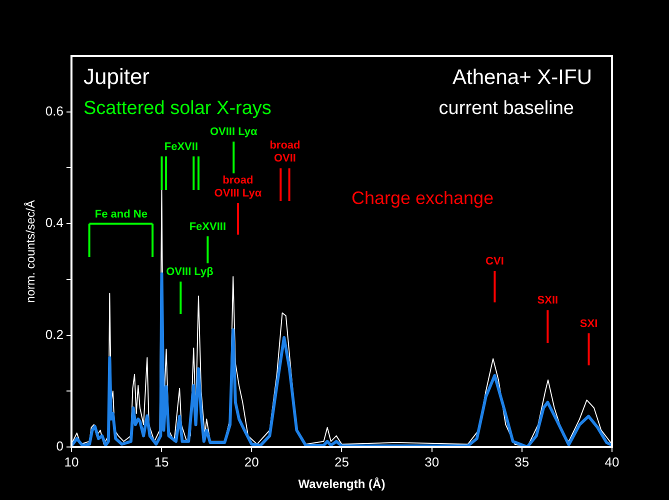  Describe the element at coordinates (116, 76) in the screenshot. I see `annotation: Jupiter` at that location.